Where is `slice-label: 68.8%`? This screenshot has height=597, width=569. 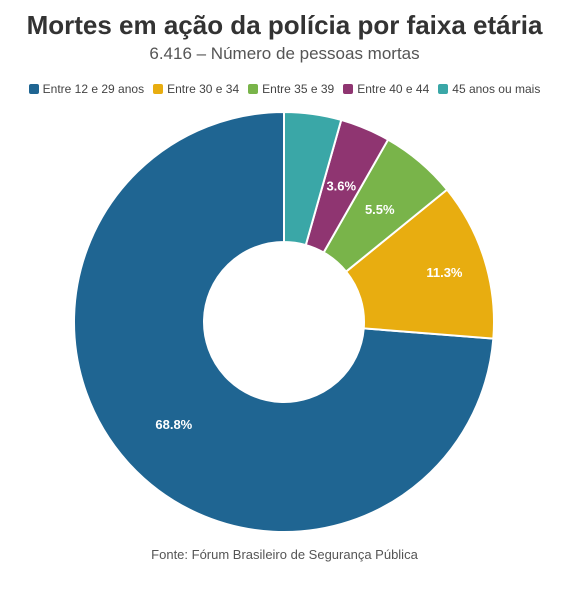 slice-label: 68.8% is located at coordinates (173, 424).